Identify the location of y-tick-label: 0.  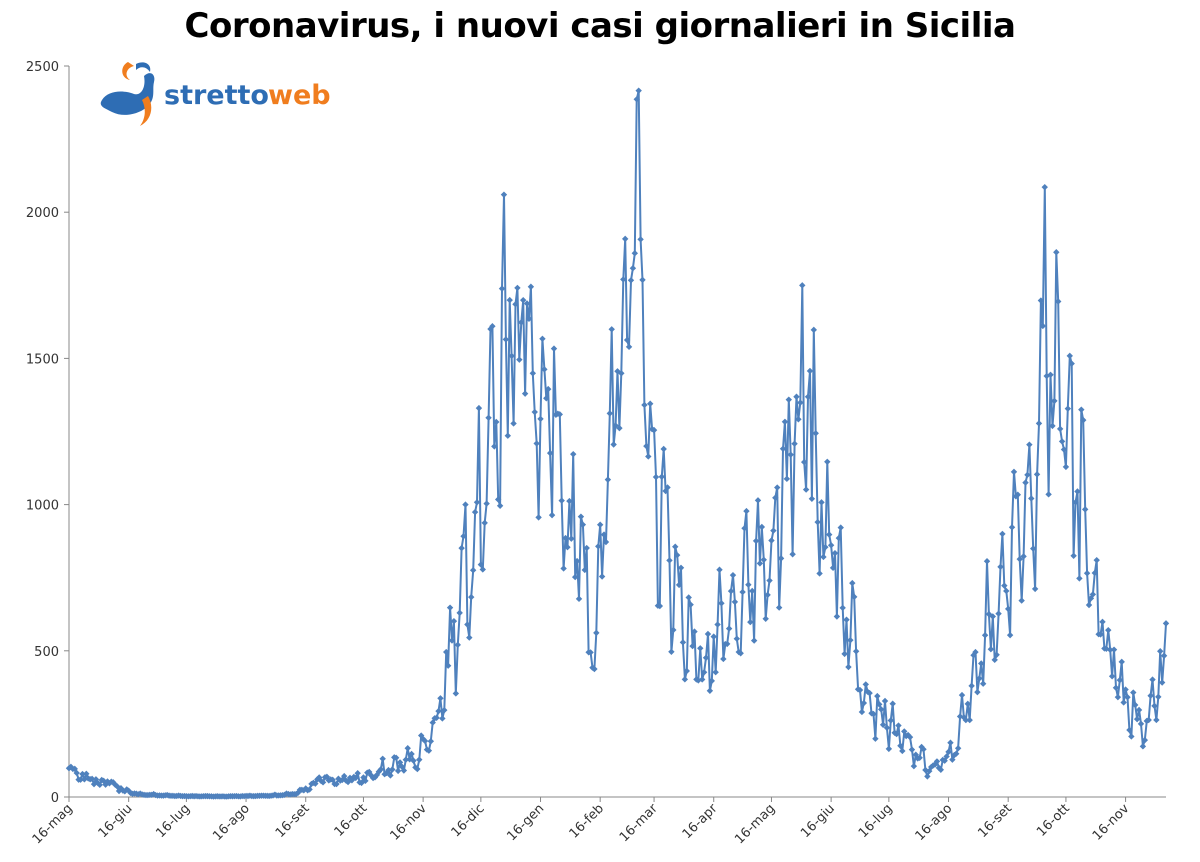
(55, 798).